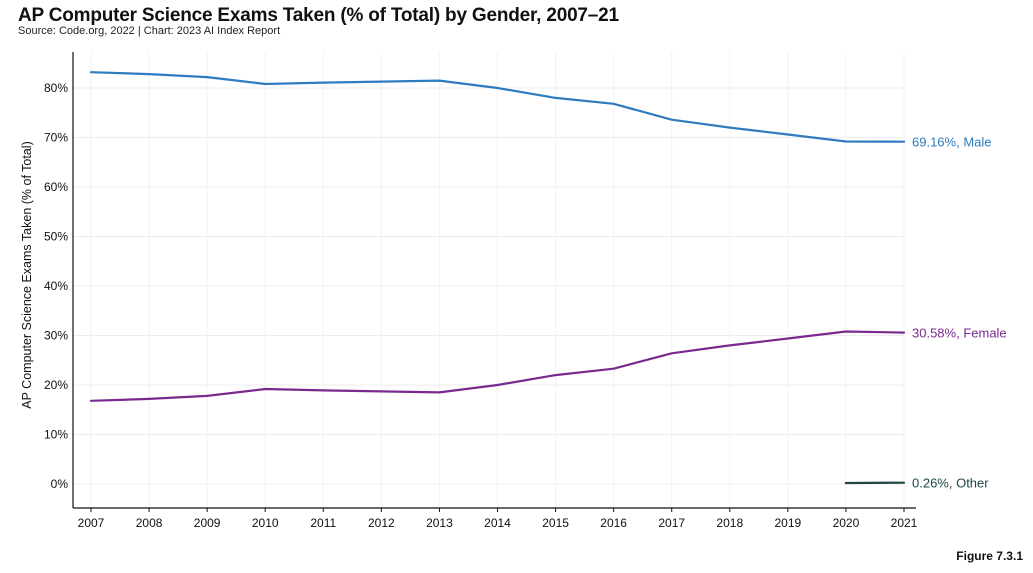 This screenshot has width=1033, height=573. I want to click on end-label-other: 0.26%, Other, so click(950, 483).